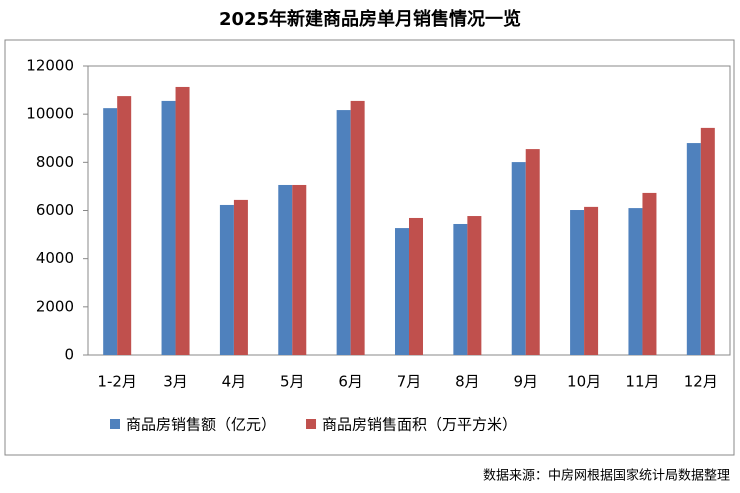 This screenshot has width=740, height=493. What do you see at coordinates (292, 382) in the screenshot?
I see `x-tick-label: 5月` at bounding box center [292, 382].